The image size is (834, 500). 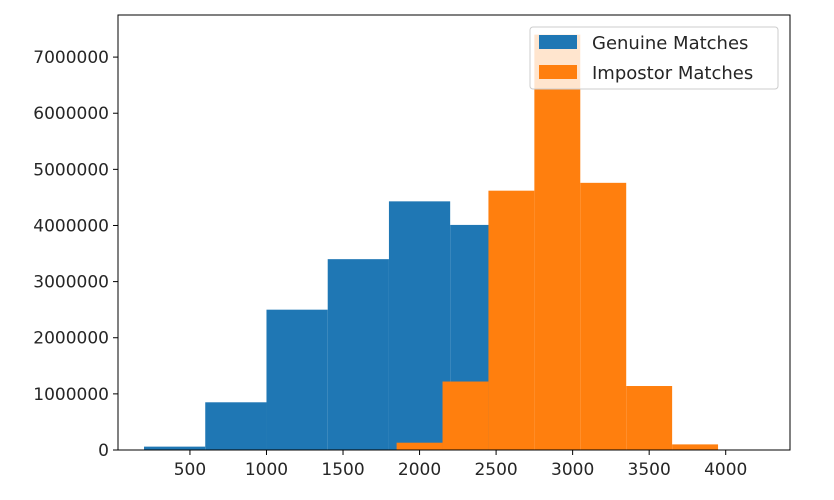 What do you see at coordinates (558, 42) in the screenshot?
I see `legend-swatch-genuine` at bounding box center [558, 42].